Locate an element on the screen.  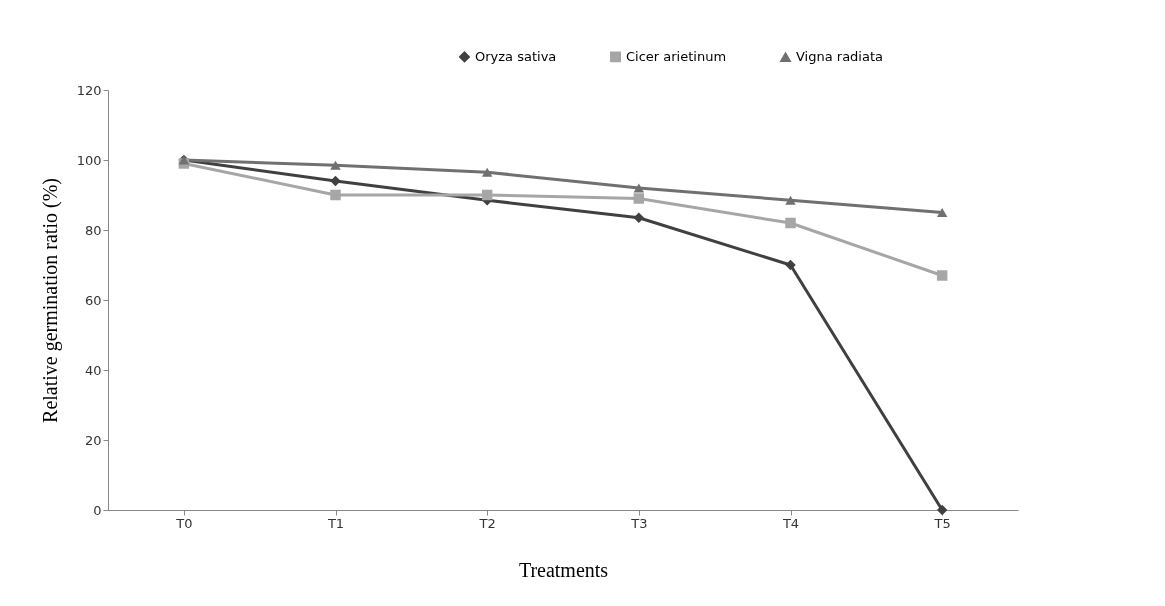
y-tick-label: 100 is located at coordinates (89, 160).